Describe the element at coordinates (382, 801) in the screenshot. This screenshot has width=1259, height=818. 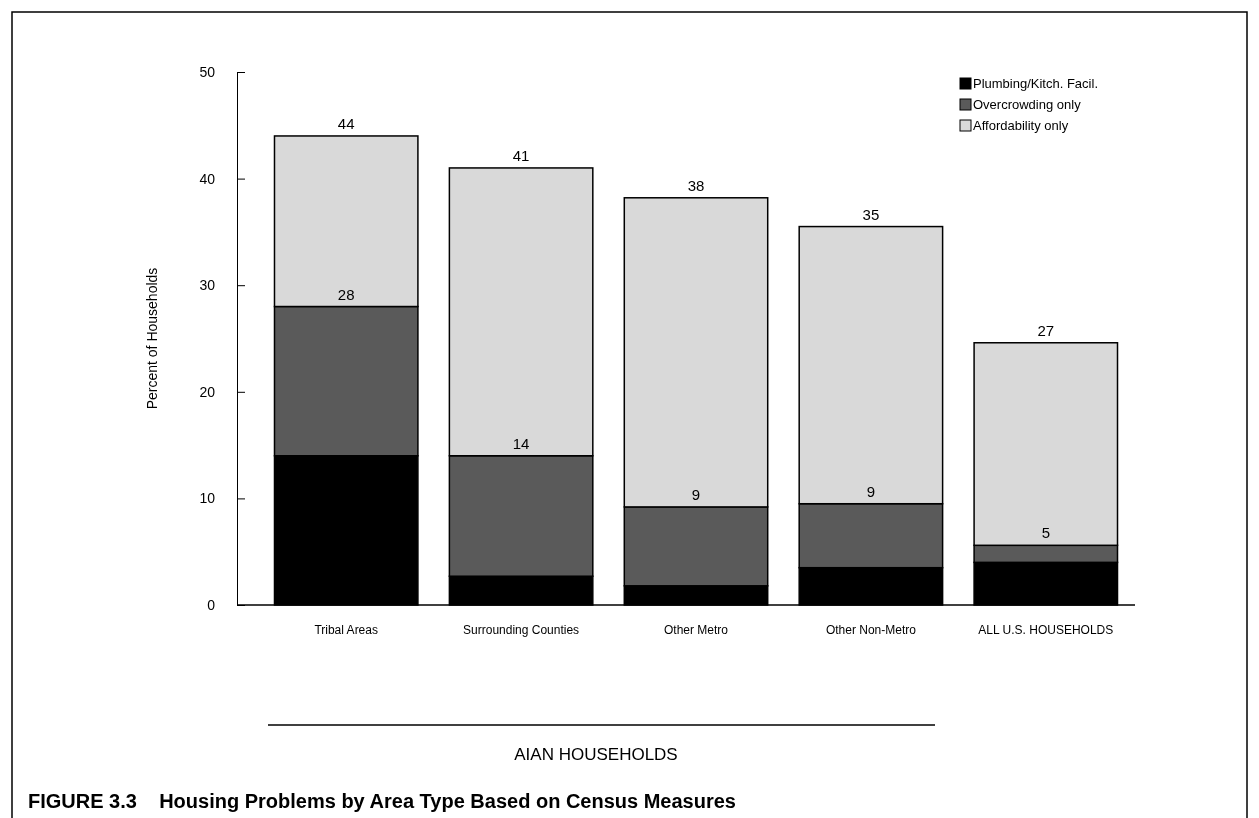
I see `text: FIGURE 3.3 Housing Problems by Area Type Based on Census Measures` at that location.